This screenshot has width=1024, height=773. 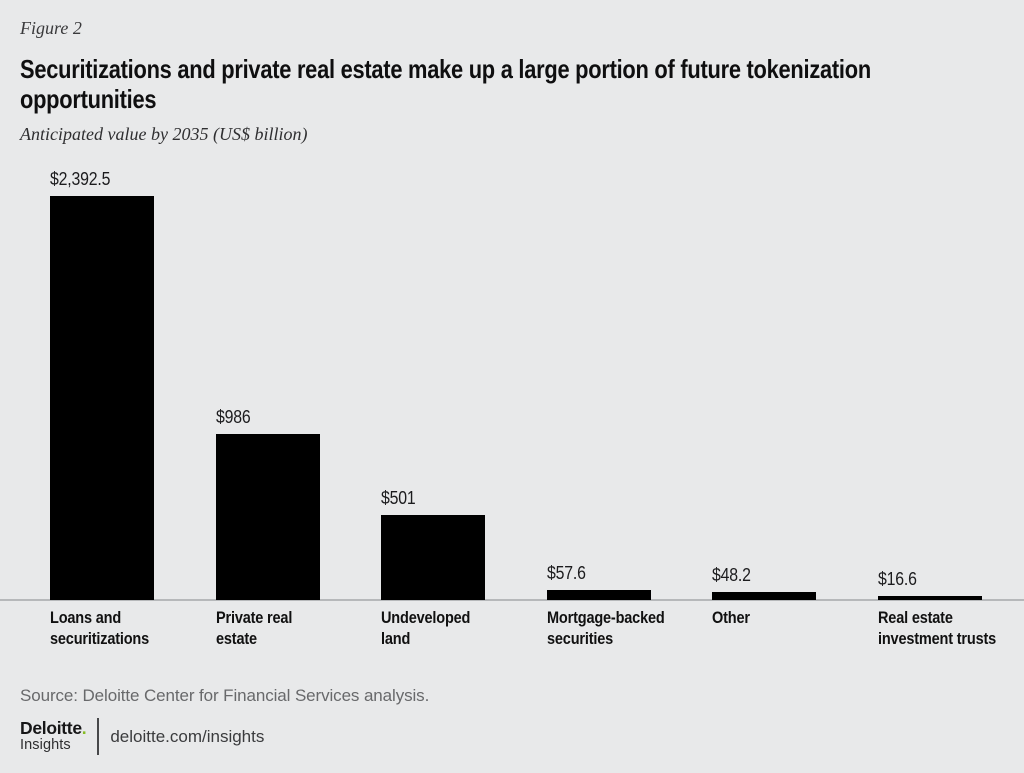 I want to click on category-label: Real estate investment trusts, so click(x=937, y=628).